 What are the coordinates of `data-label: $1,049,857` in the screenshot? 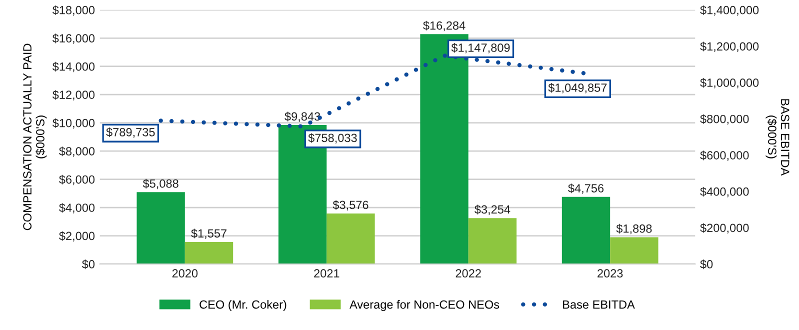 It's located at (577, 88).